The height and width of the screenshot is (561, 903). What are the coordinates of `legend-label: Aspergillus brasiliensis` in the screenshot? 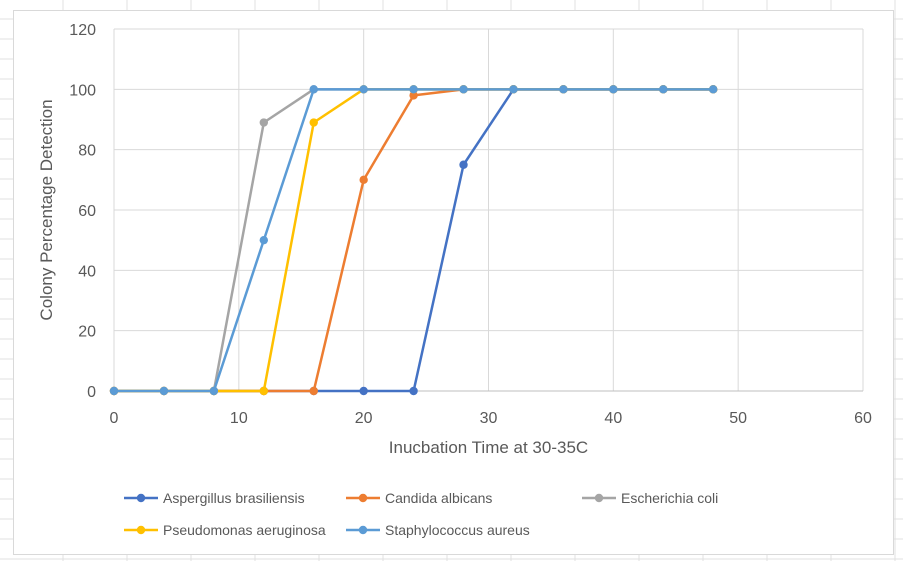 It's located at (234, 498).